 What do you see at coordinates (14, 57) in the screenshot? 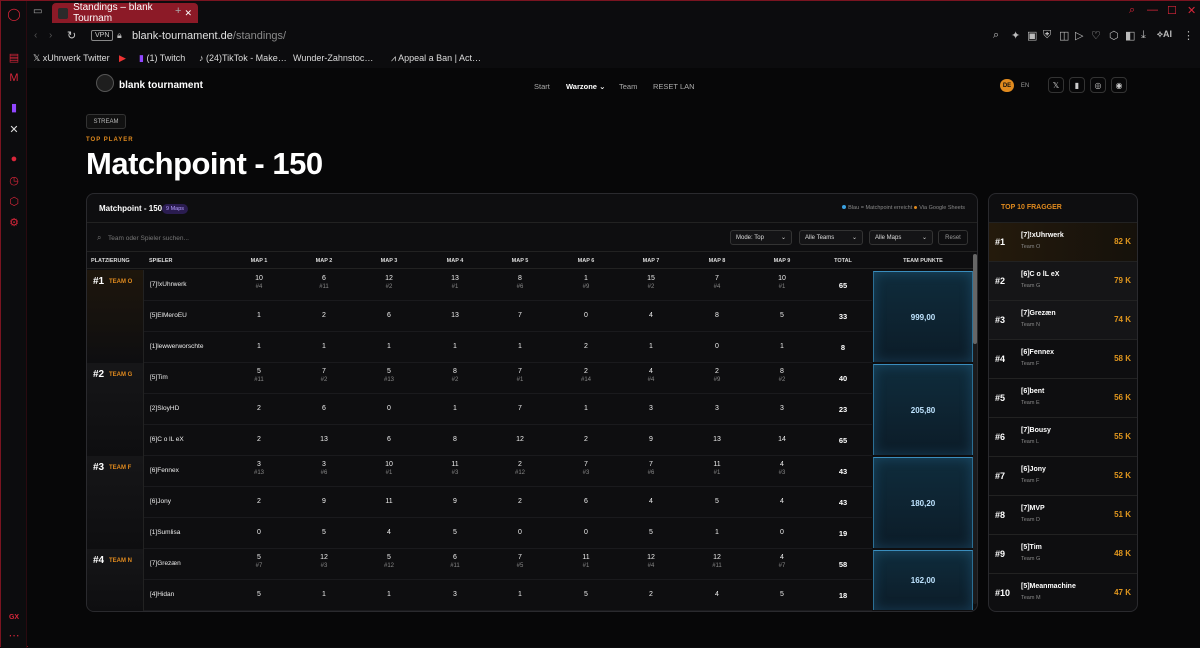
I see `news-icon: ▤` at bounding box center [14, 57].